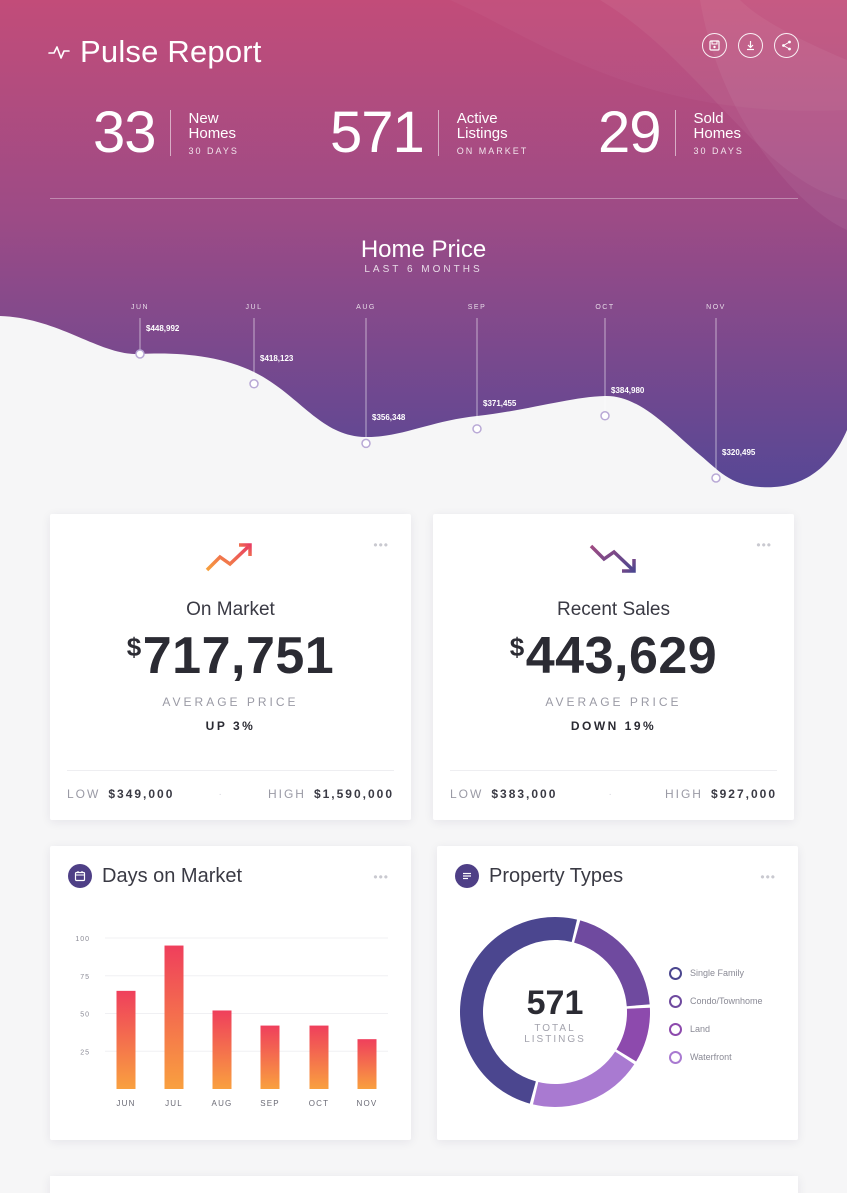 The width and height of the screenshot is (847, 1193). I want to click on total-listings-label: TOTAL LISTINGS, so click(555, 1034).